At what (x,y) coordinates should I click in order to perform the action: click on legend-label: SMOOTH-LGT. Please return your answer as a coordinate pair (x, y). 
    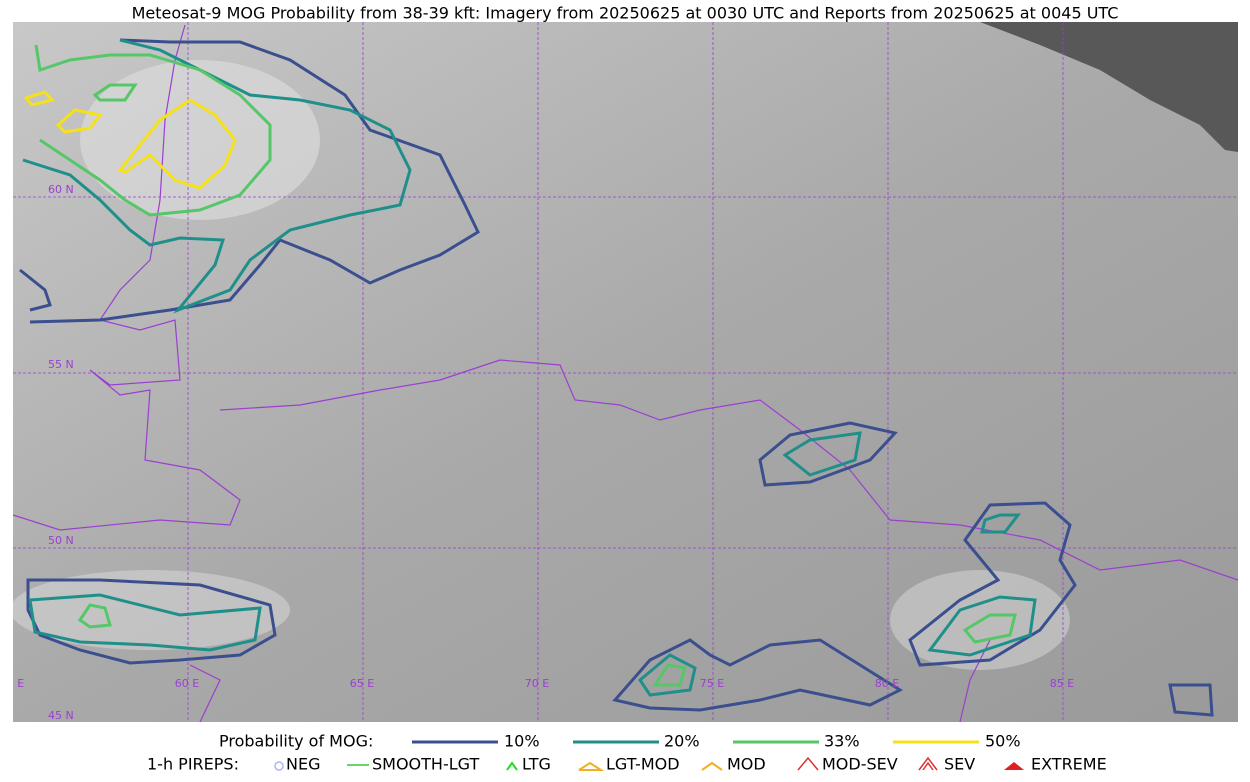
    Looking at the image, I should click on (425, 764).